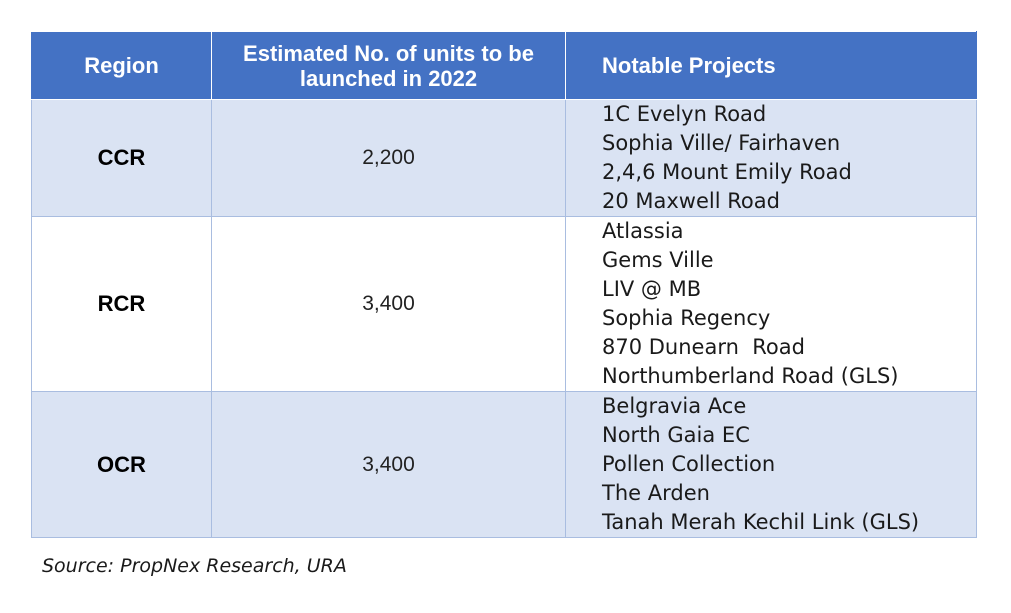  I want to click on region-cell: CCR, so click(121, 158).